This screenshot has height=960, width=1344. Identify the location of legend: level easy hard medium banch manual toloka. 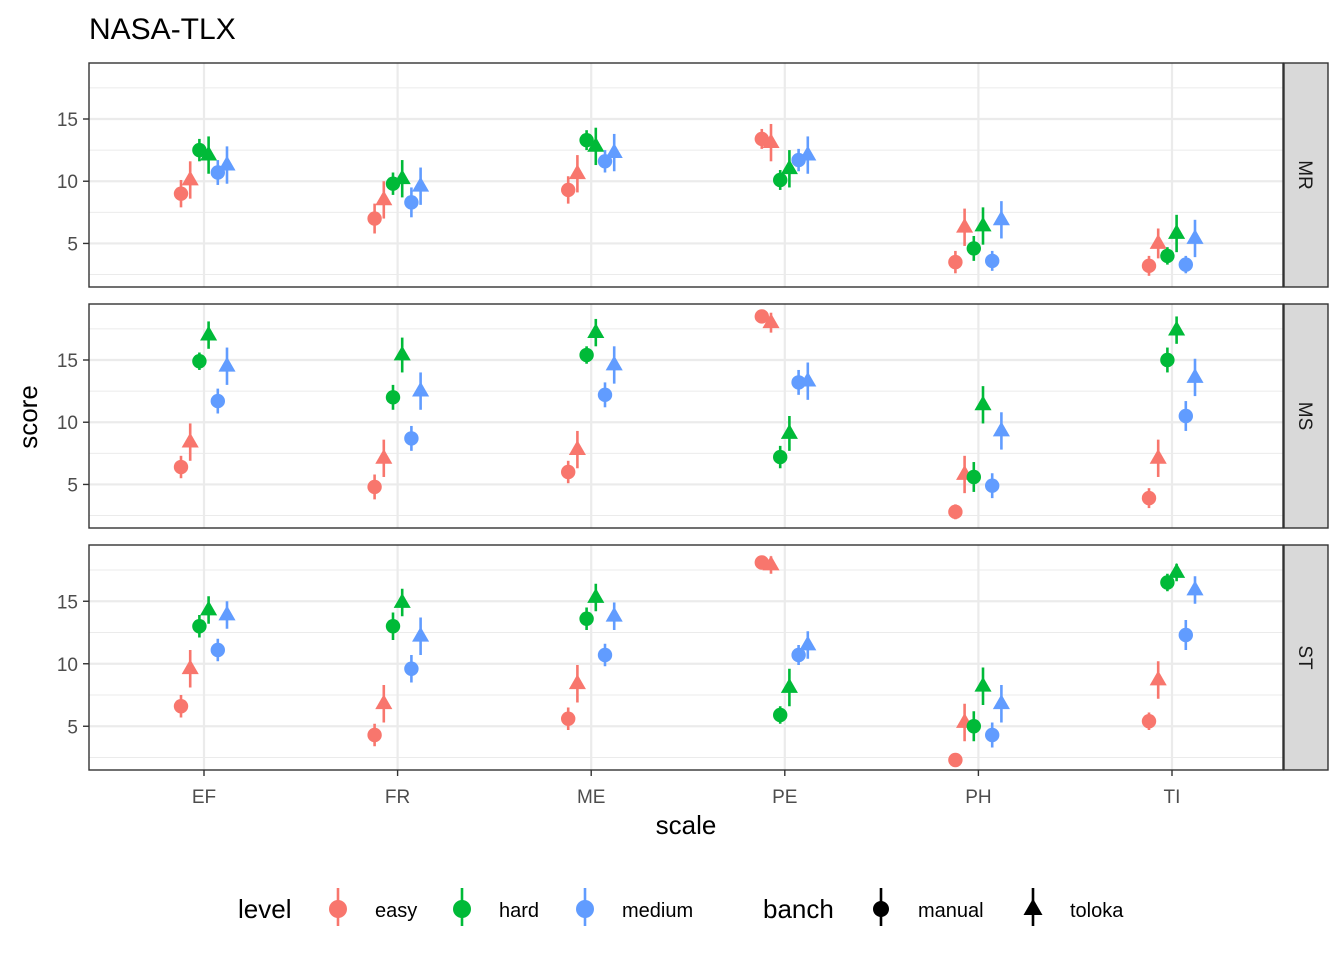
(681, 907).